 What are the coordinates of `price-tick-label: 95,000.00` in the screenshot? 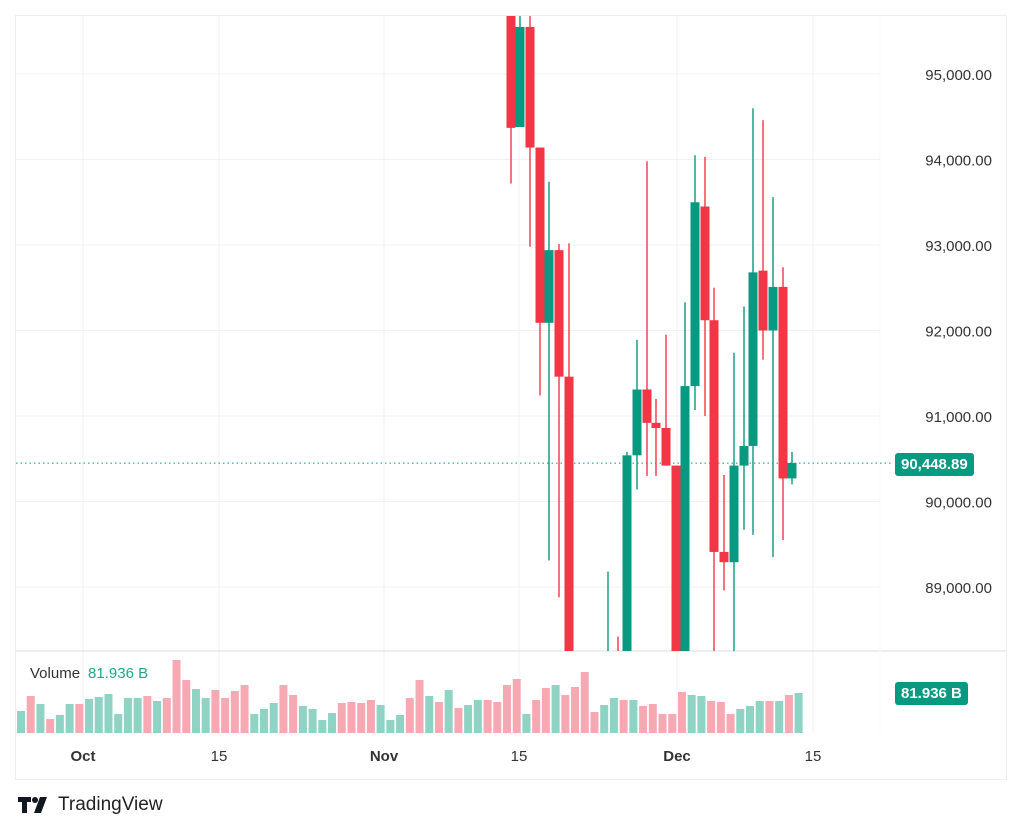 It's located at (958, 75).